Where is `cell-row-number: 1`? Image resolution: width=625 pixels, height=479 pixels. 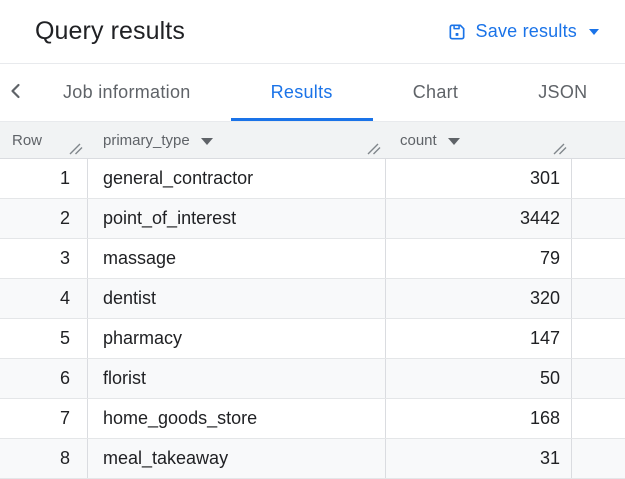
cell-row-number: 1 is located at coordinates (44, 178).